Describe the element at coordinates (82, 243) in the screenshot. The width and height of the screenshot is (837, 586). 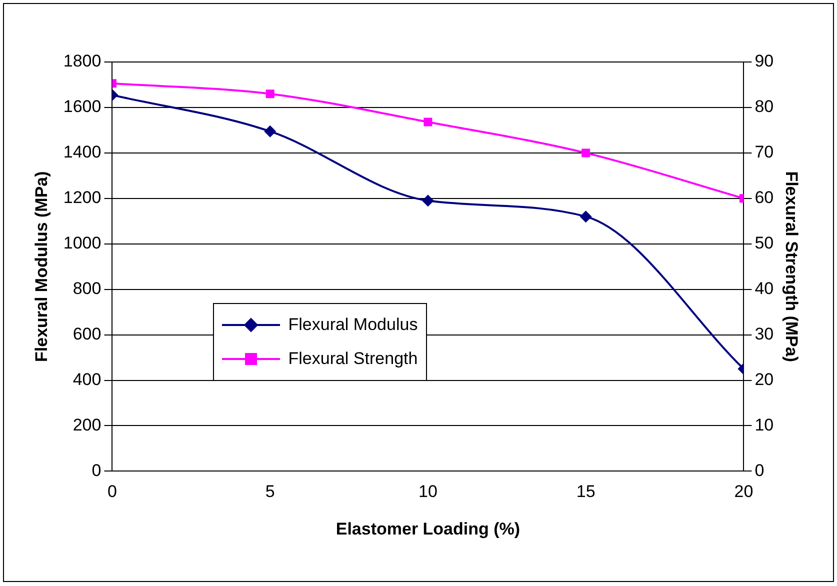
I see `y-tick-label: 1000` at that location.